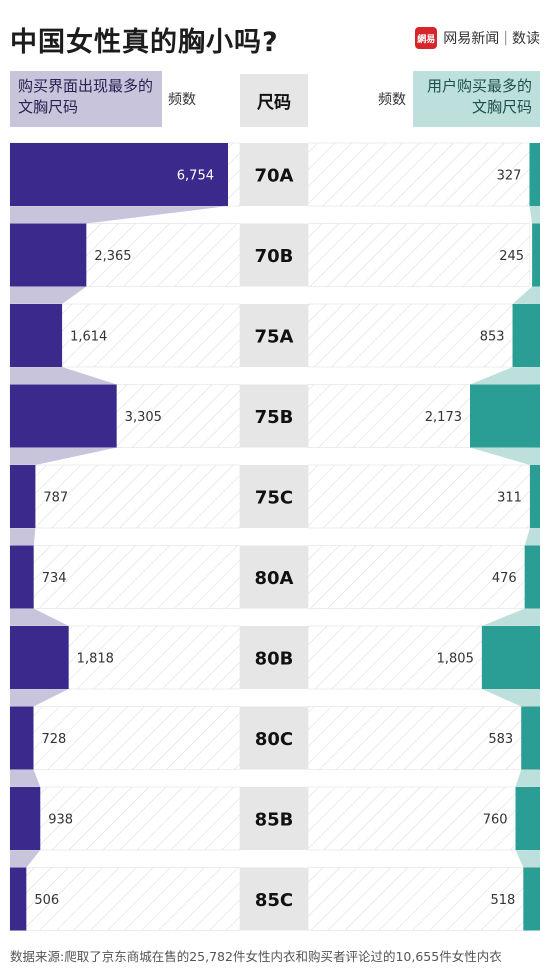 The height and width of the screenshot is (978, 550). Describe the element at coordinates (195, 176) in the screenshot. I see `value-label-left-70A: 6,754` at that location.